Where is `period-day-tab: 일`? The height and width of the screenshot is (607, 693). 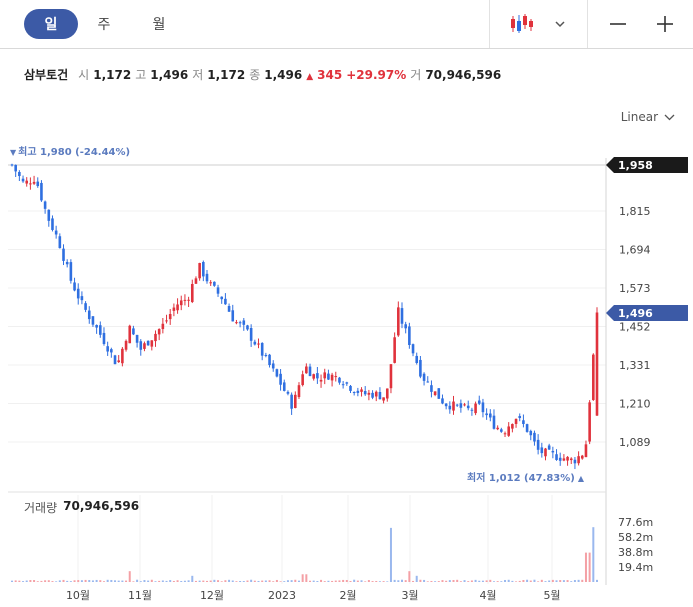 period-day-tab: 일 is located at coordinates (51, 24).